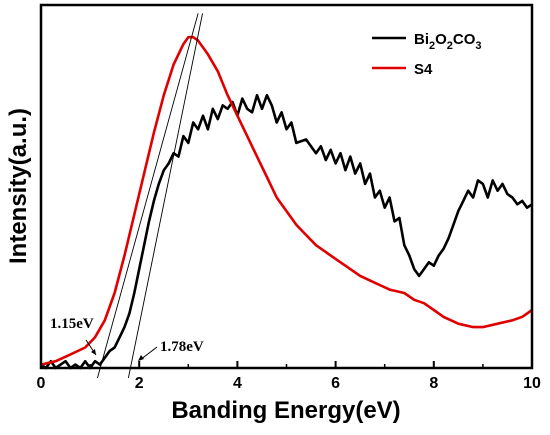  Describe the element at coordinates (532, 383) in the screenshot. I see `x-tick-label: 10` at that location.